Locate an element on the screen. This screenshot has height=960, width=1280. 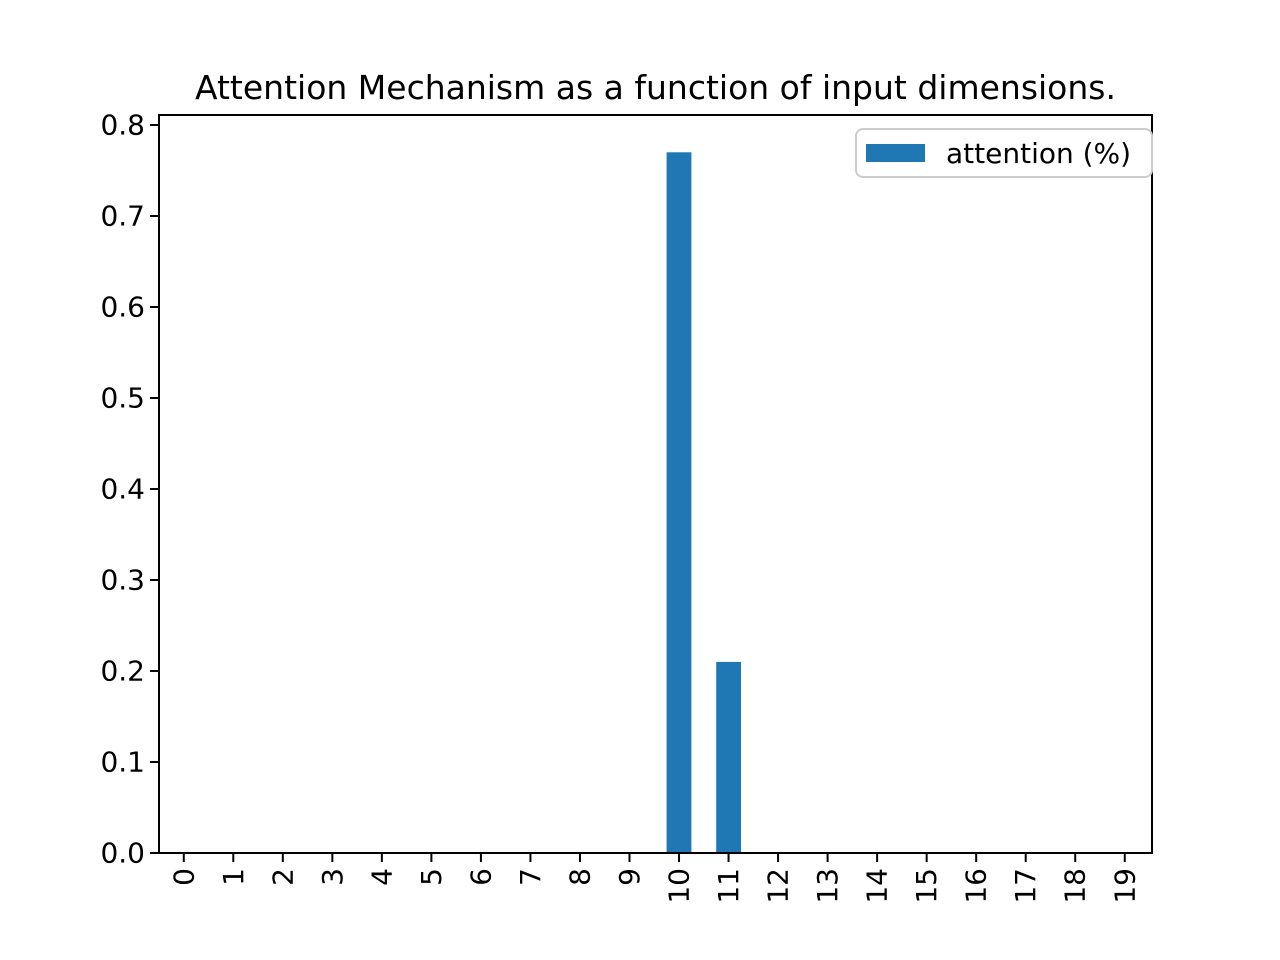
y-tick-label: 0.7 is located at coordinates (122, 216).